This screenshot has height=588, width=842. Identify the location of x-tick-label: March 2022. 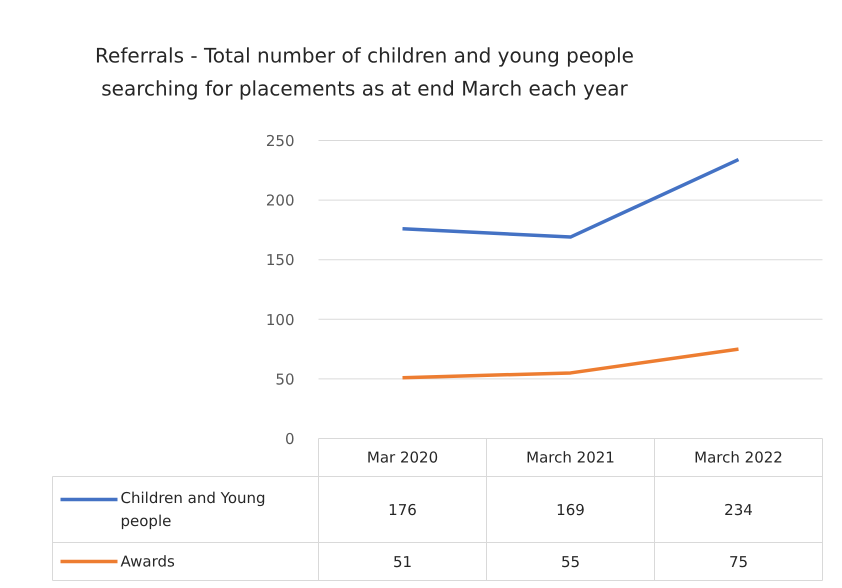
(738, 457).